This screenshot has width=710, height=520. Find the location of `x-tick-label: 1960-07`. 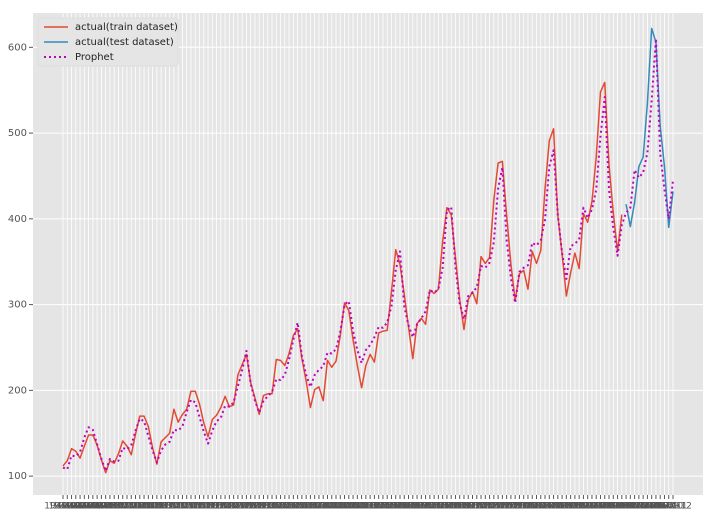

x-tick-label: 1960-07 is located at coordinates (652, 507).